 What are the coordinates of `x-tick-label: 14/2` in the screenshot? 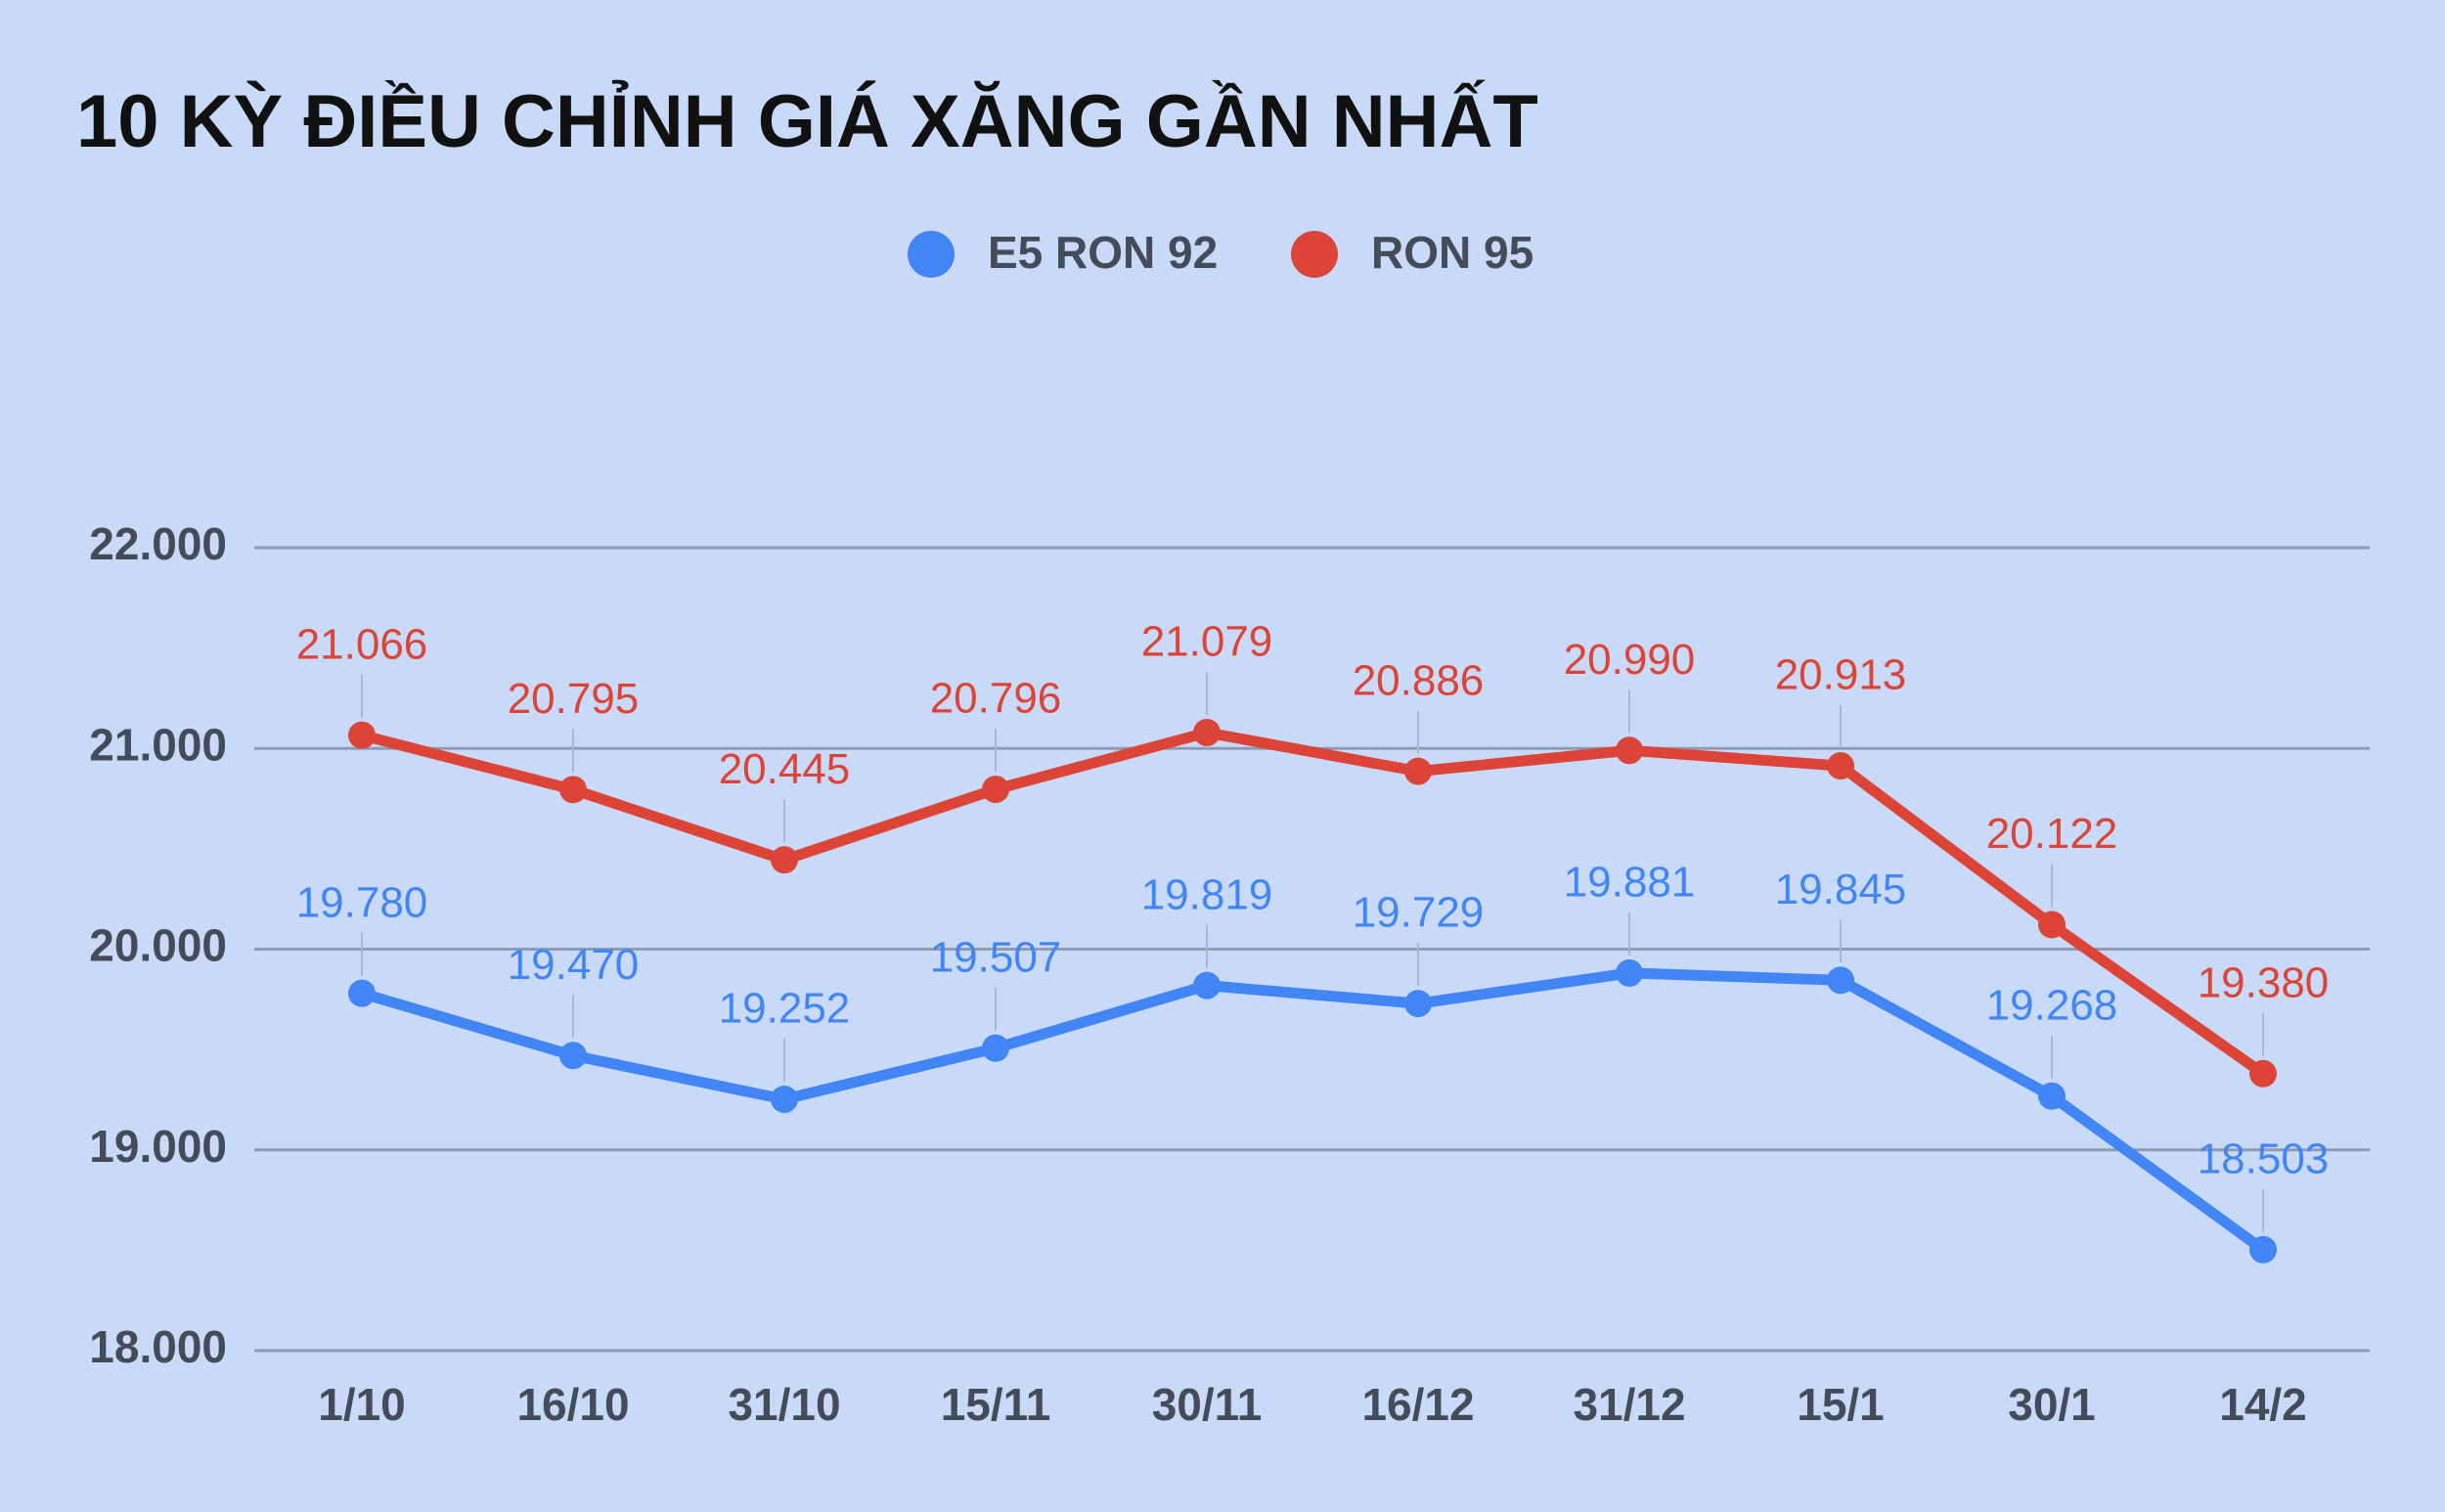 It's located at (2263, 1405).